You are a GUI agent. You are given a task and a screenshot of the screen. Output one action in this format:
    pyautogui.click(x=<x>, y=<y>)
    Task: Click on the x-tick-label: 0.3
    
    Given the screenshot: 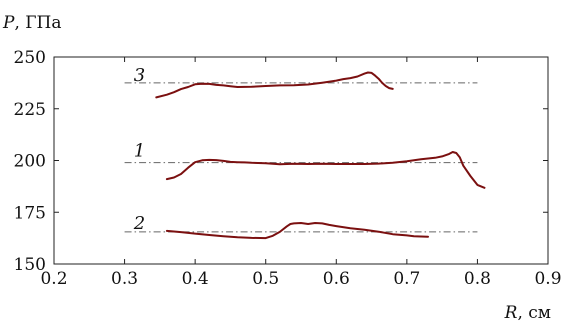 What is the action you would take?
    pyautogui.click(x=124, y=279)
    